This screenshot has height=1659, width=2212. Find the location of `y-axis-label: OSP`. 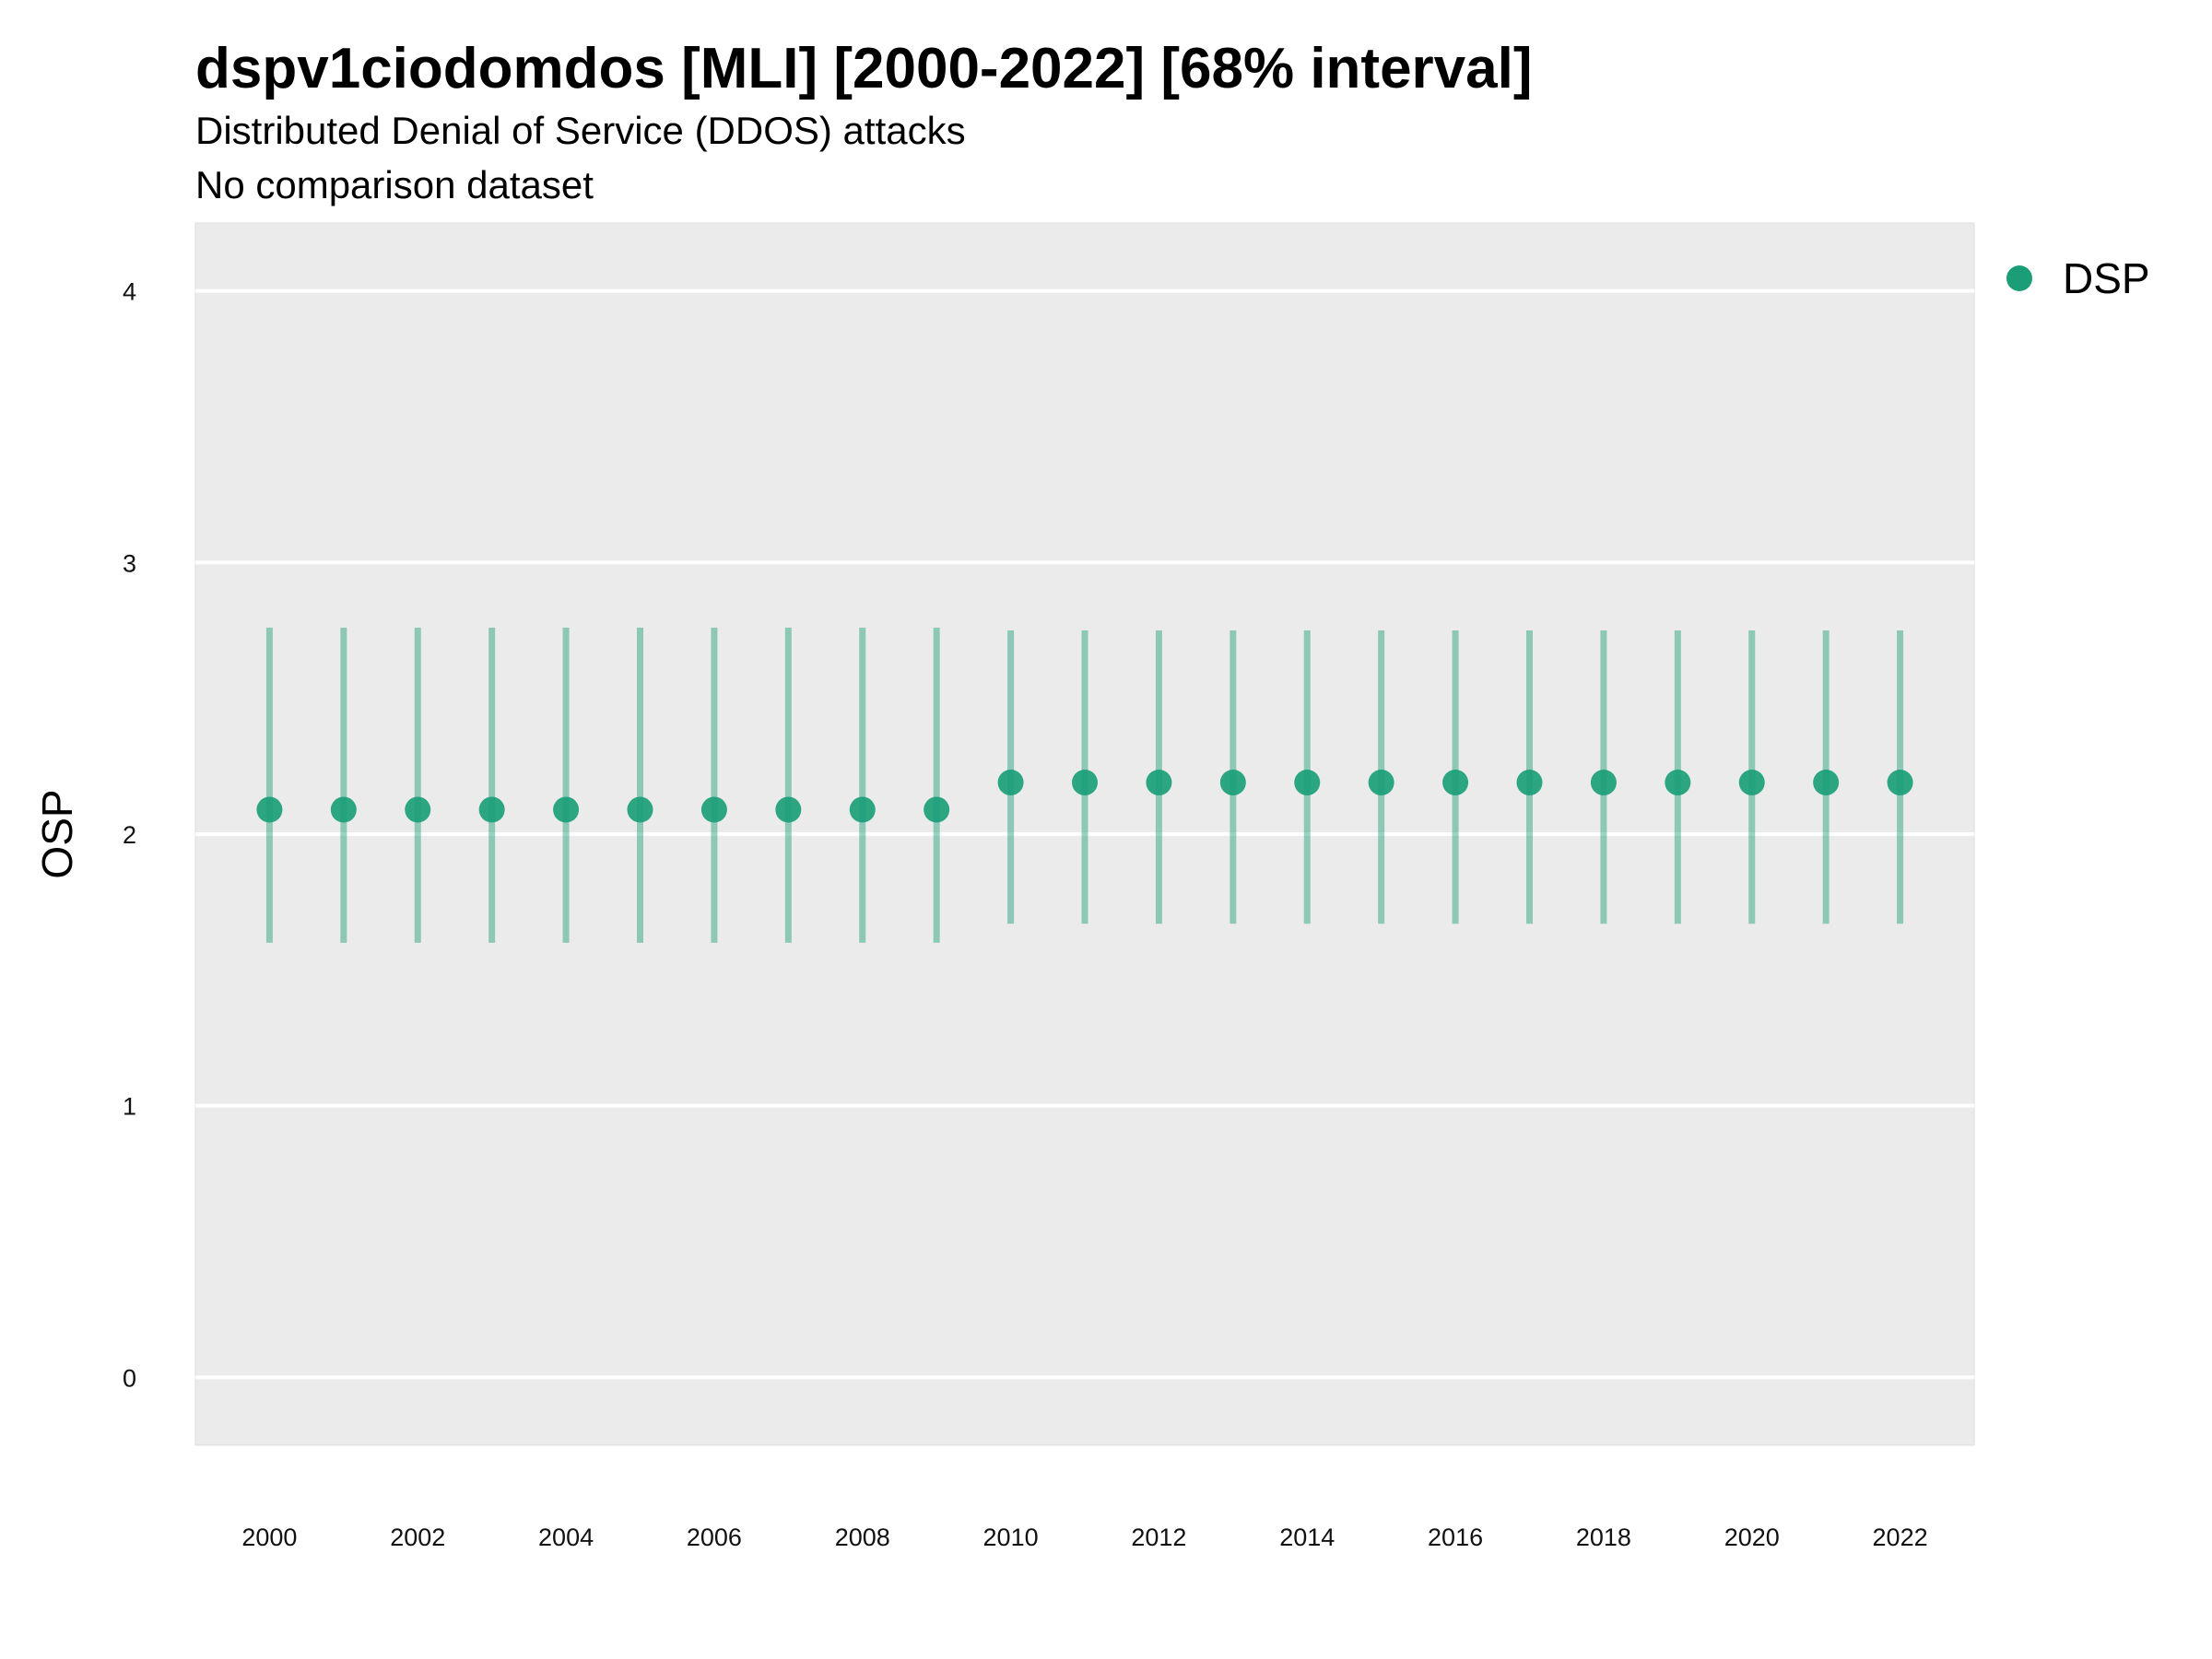

y-axis-label: OSP is located at coordinates (57, 833).